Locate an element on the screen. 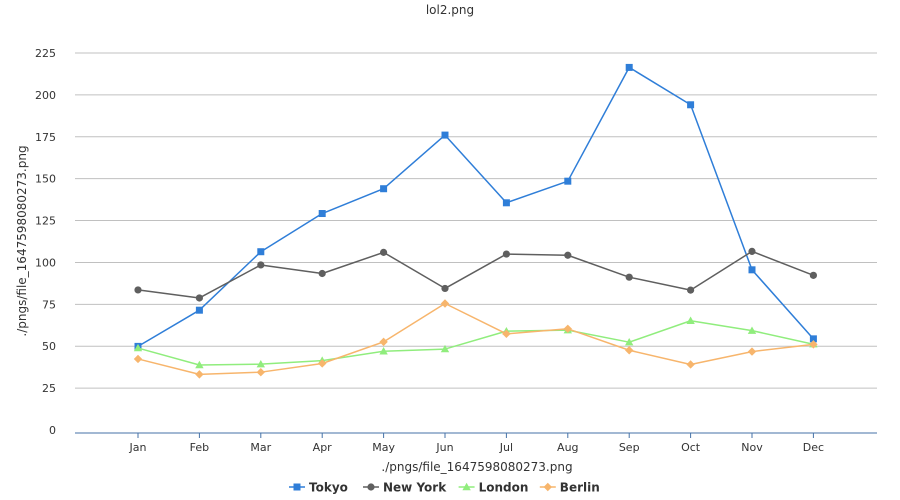 Image resolution: width=900 pixels, height=500 pixels. y-tick-label: 150 is located at coordinates (45, 179).